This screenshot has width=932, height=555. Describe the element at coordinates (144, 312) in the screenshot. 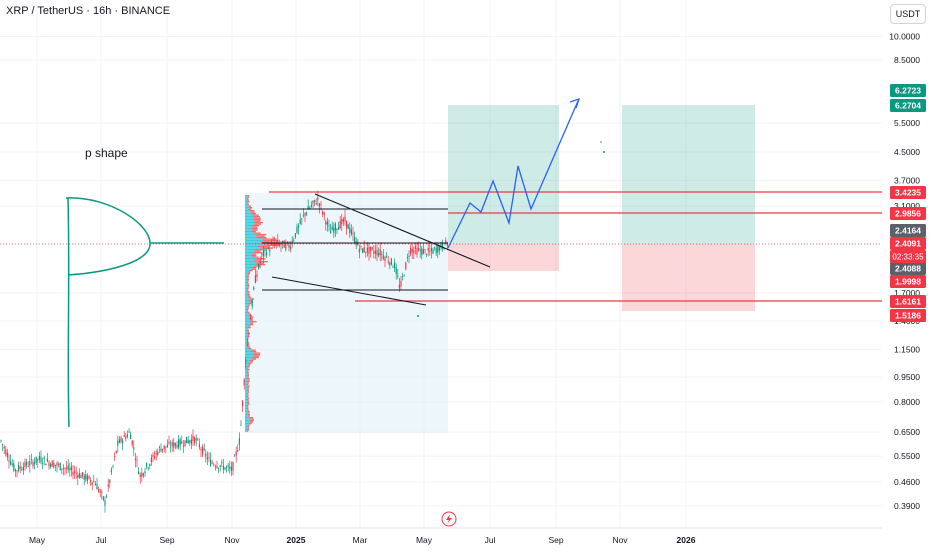

I see `p-shape-sketch` at that location.